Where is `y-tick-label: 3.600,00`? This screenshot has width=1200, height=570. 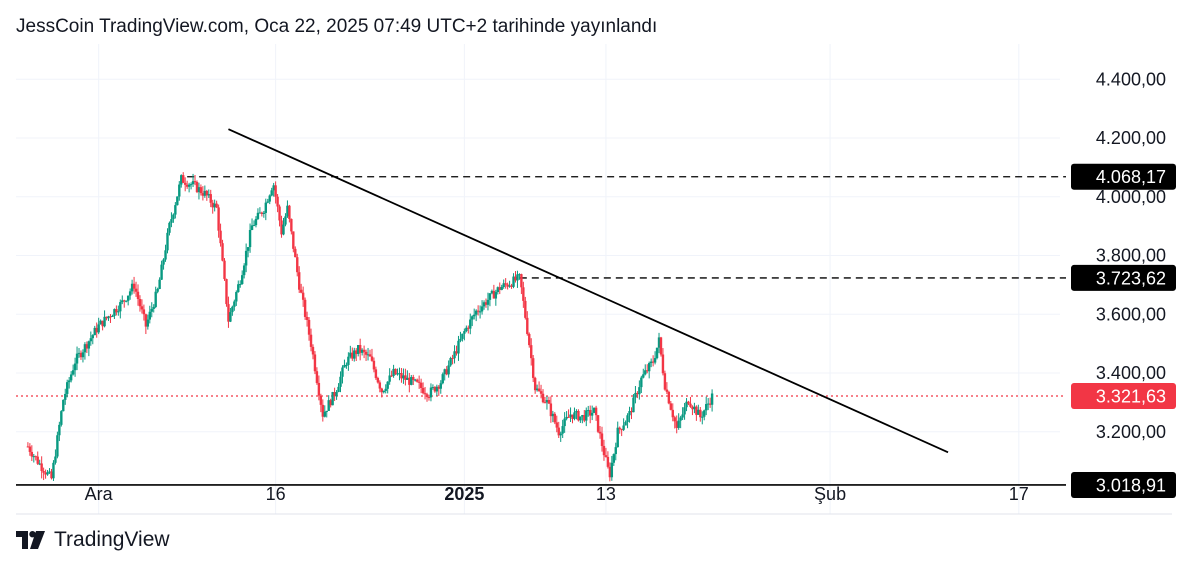
y-tick-label: 3.600,00 is located at coordinates (1131, 314).